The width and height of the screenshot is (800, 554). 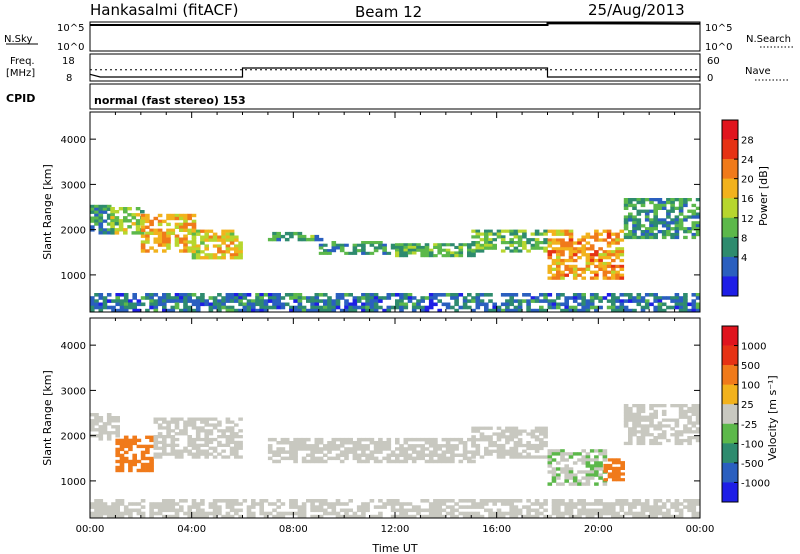 What do you see at coordinates (20, 73) in the screenshot?
I see `freq-label-line2: [MHz]` at bounding box center [20, 73].